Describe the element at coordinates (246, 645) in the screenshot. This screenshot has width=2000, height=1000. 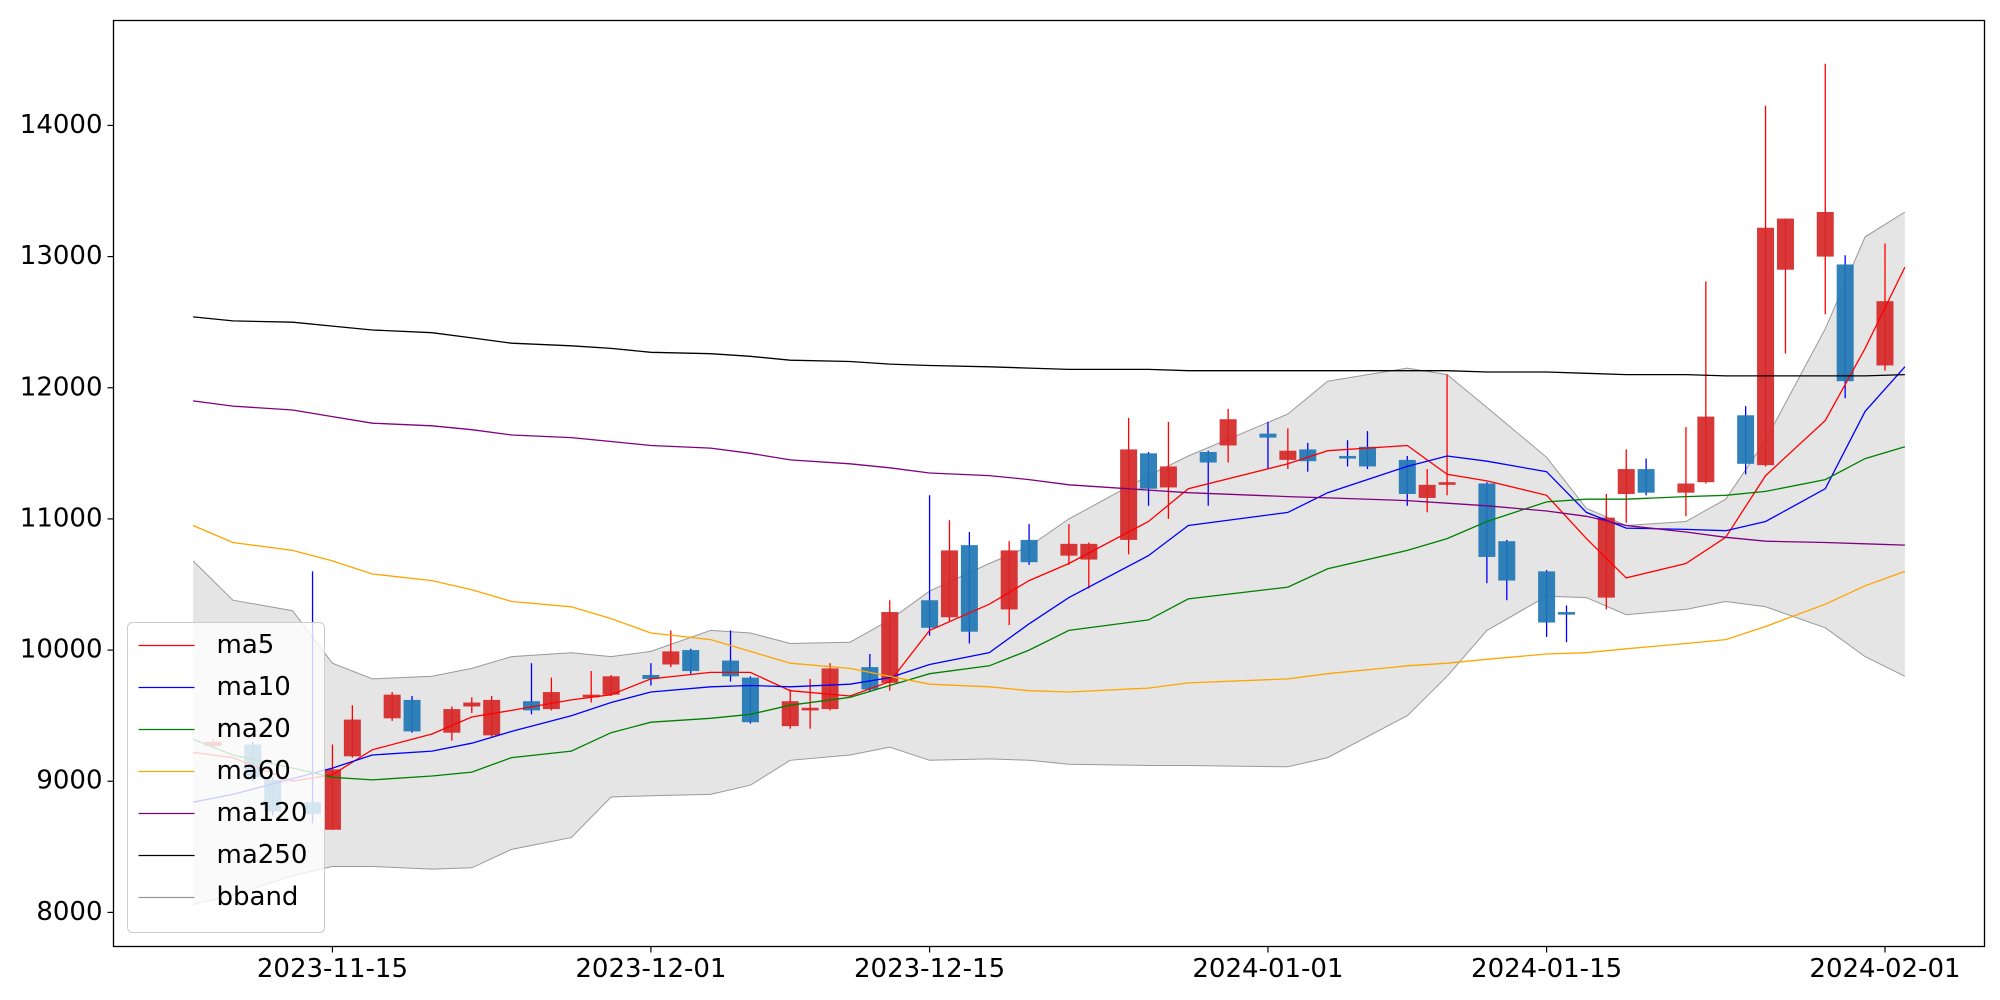
I see `legend-label: ma5` at that location.